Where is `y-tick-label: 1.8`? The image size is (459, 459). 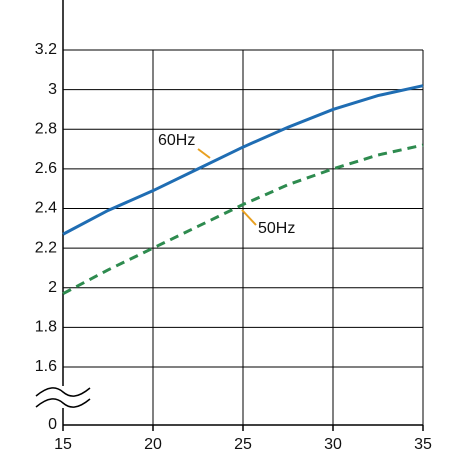
y-tick-label: 1.8 is located at coordinates (46, 327).